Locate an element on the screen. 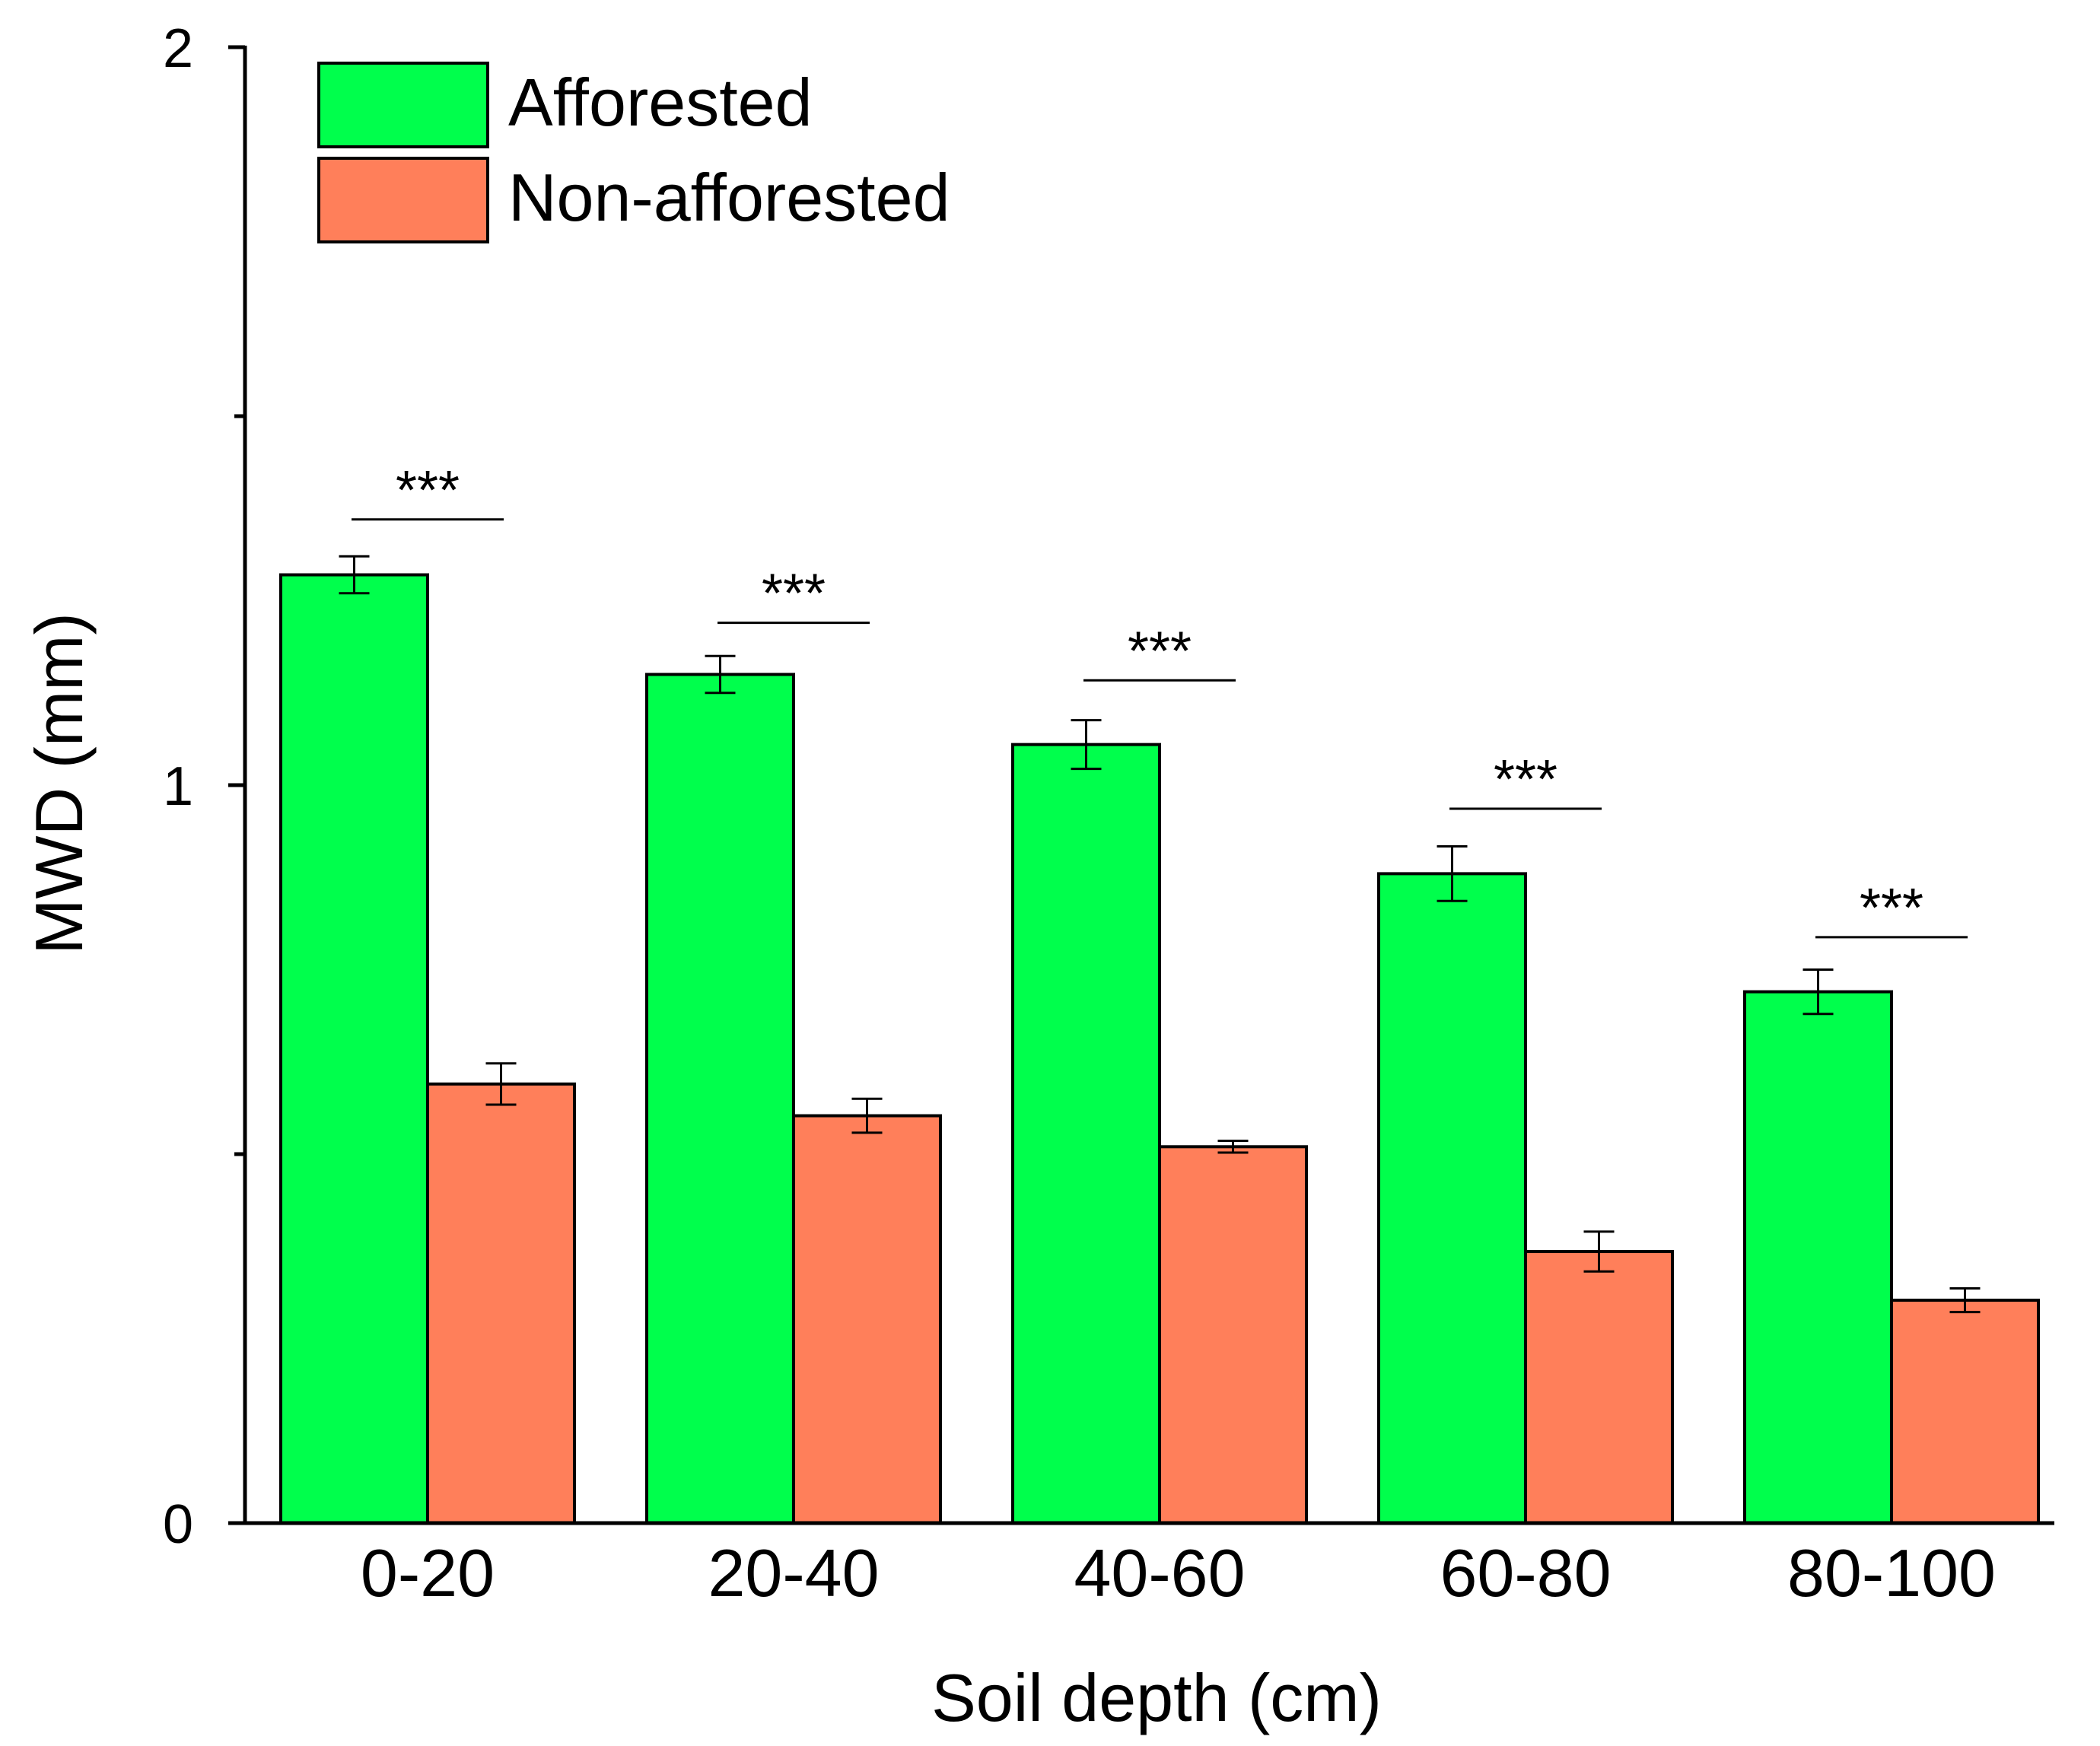 The width and height of the screenshot is (2100, 1746). legend-label-non-afforested: Non-afforested is located at coordinates (729, 197).